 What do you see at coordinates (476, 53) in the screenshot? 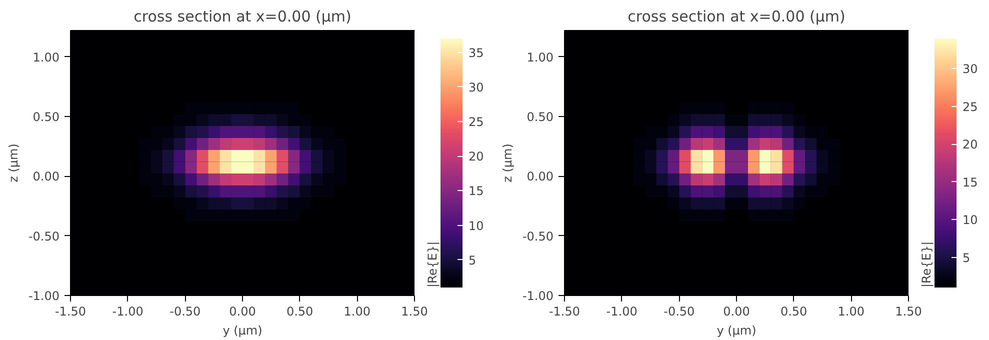
I see `color-bar-label: 35` at bounding box center [476, 53].